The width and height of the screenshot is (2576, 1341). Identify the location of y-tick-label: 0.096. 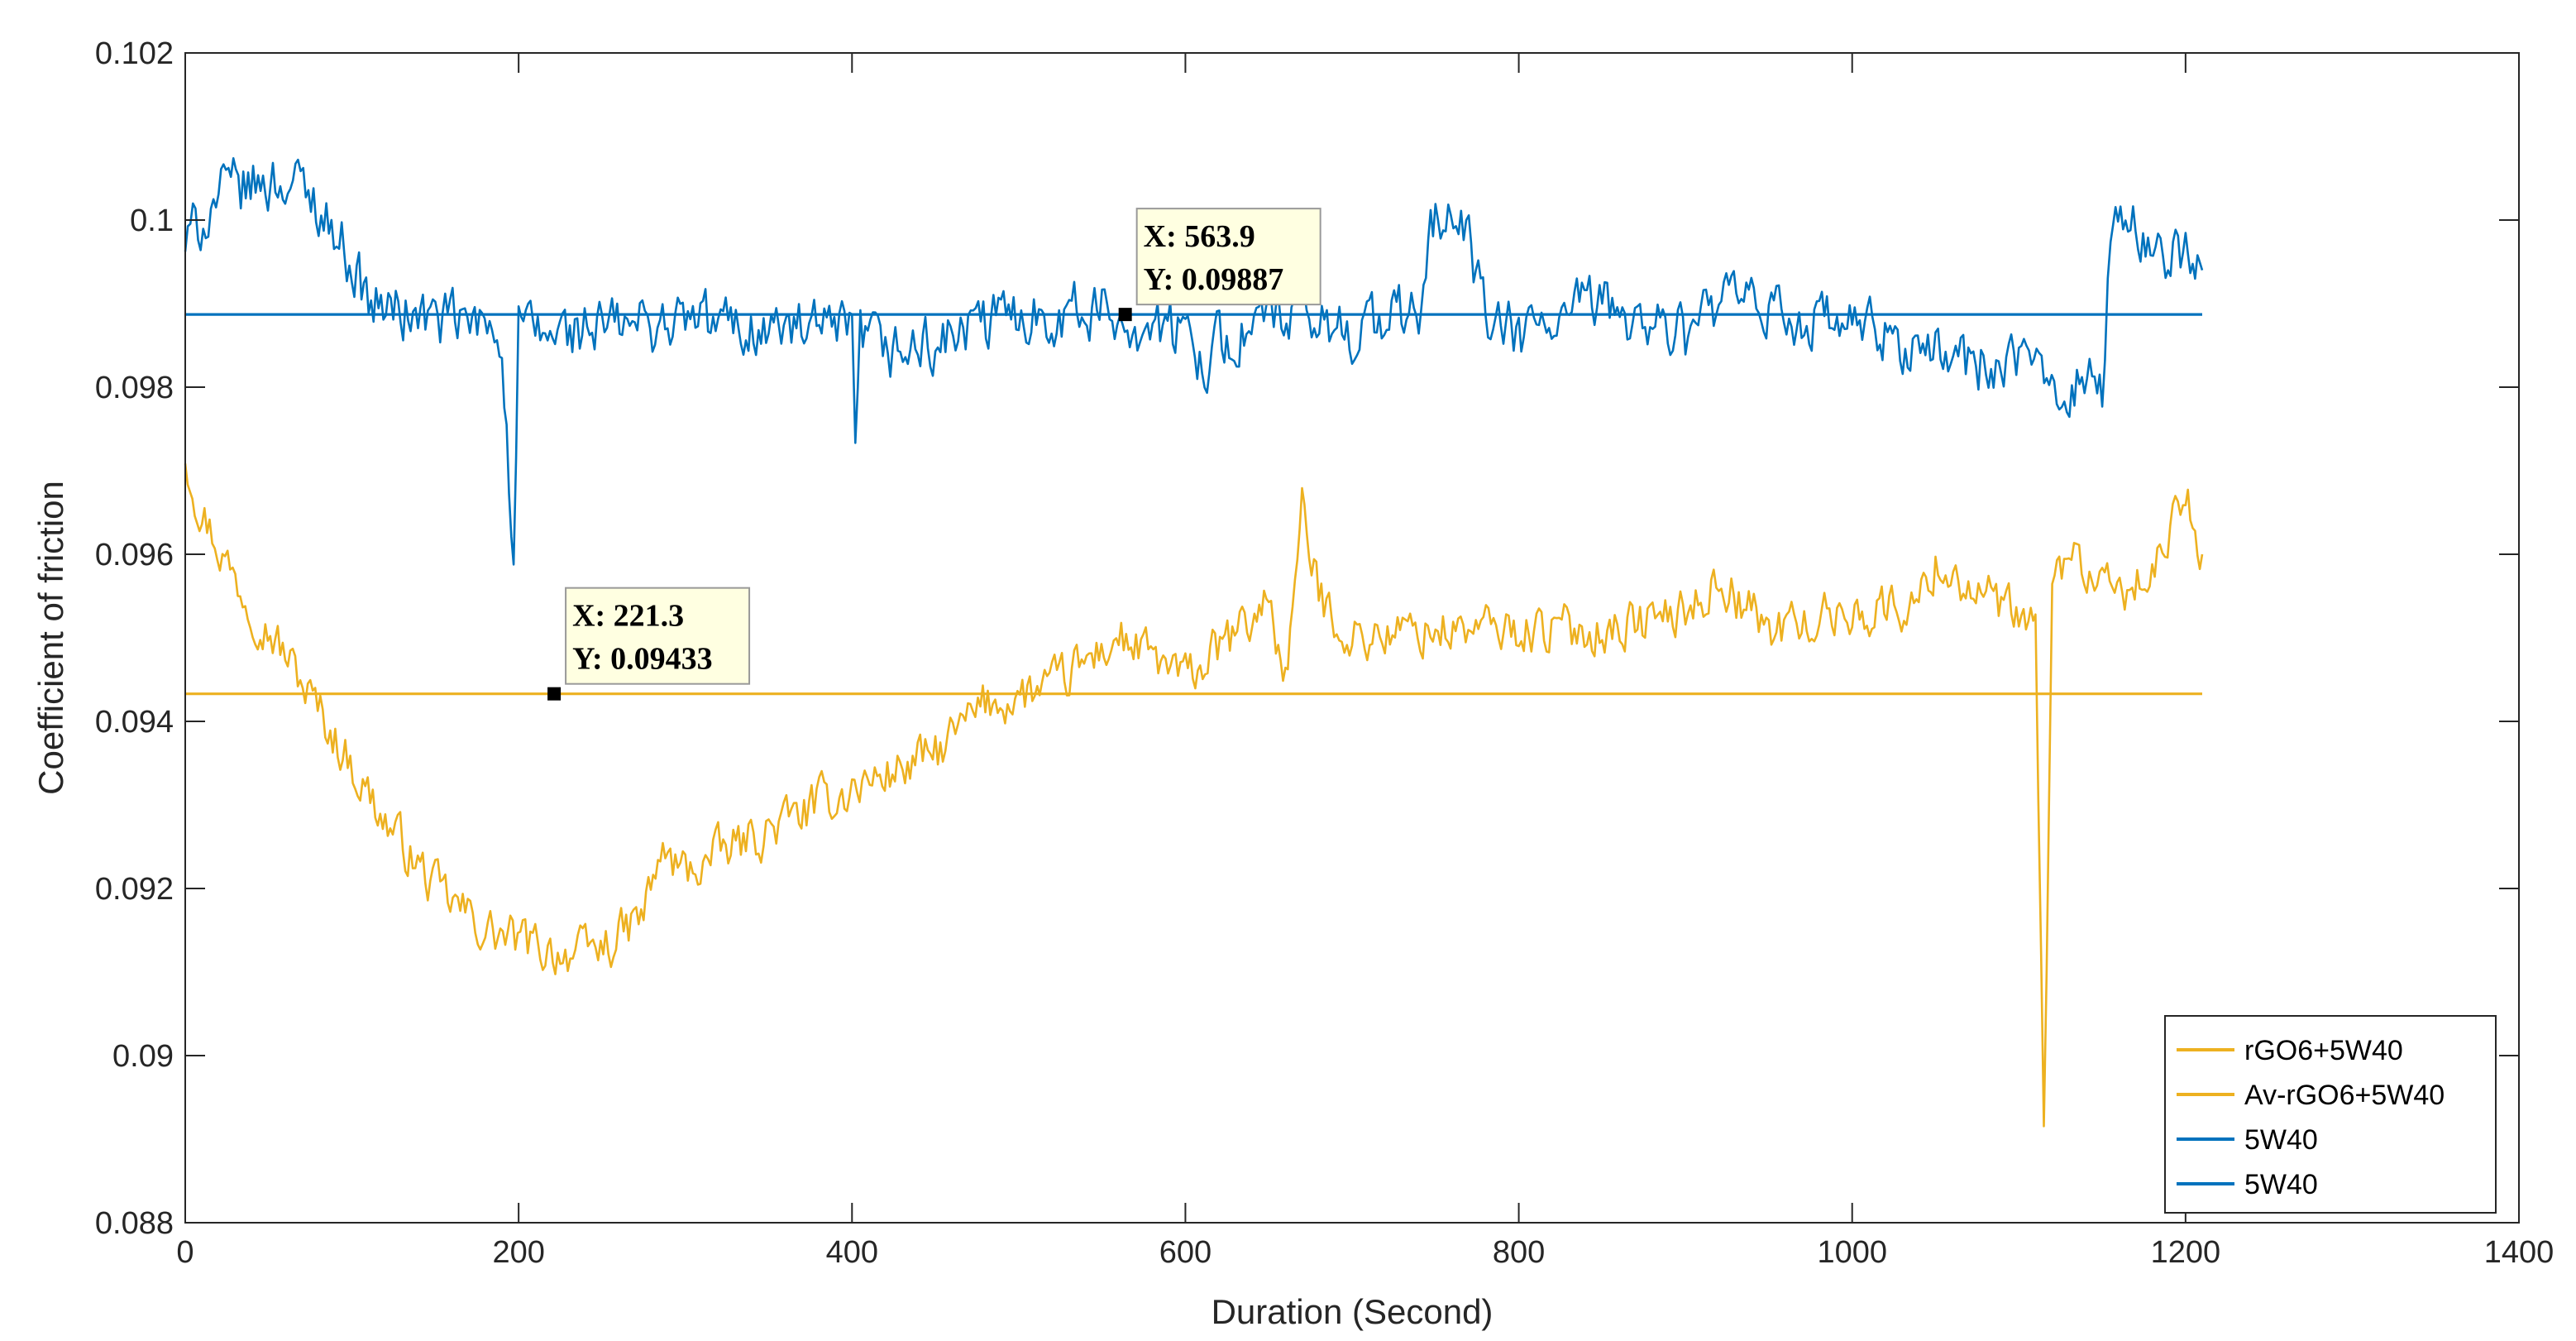
(134, 555).